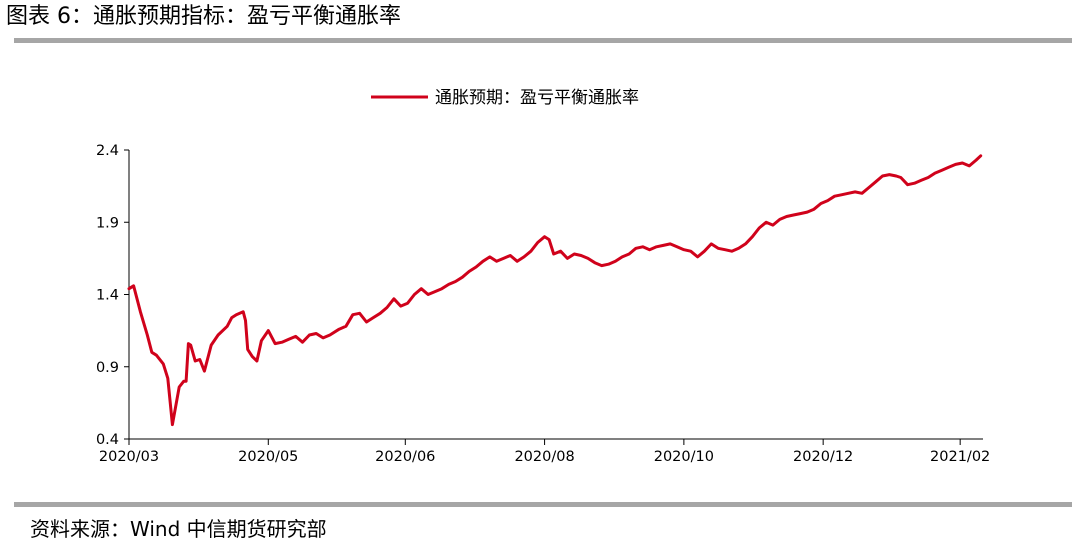 The width and height of the screenshot is (1080, 554). What do you see at coordinates (684, 457) in the screenshot?
I see `x-tick-label: 2020/10` at bounding box center [684, 457].